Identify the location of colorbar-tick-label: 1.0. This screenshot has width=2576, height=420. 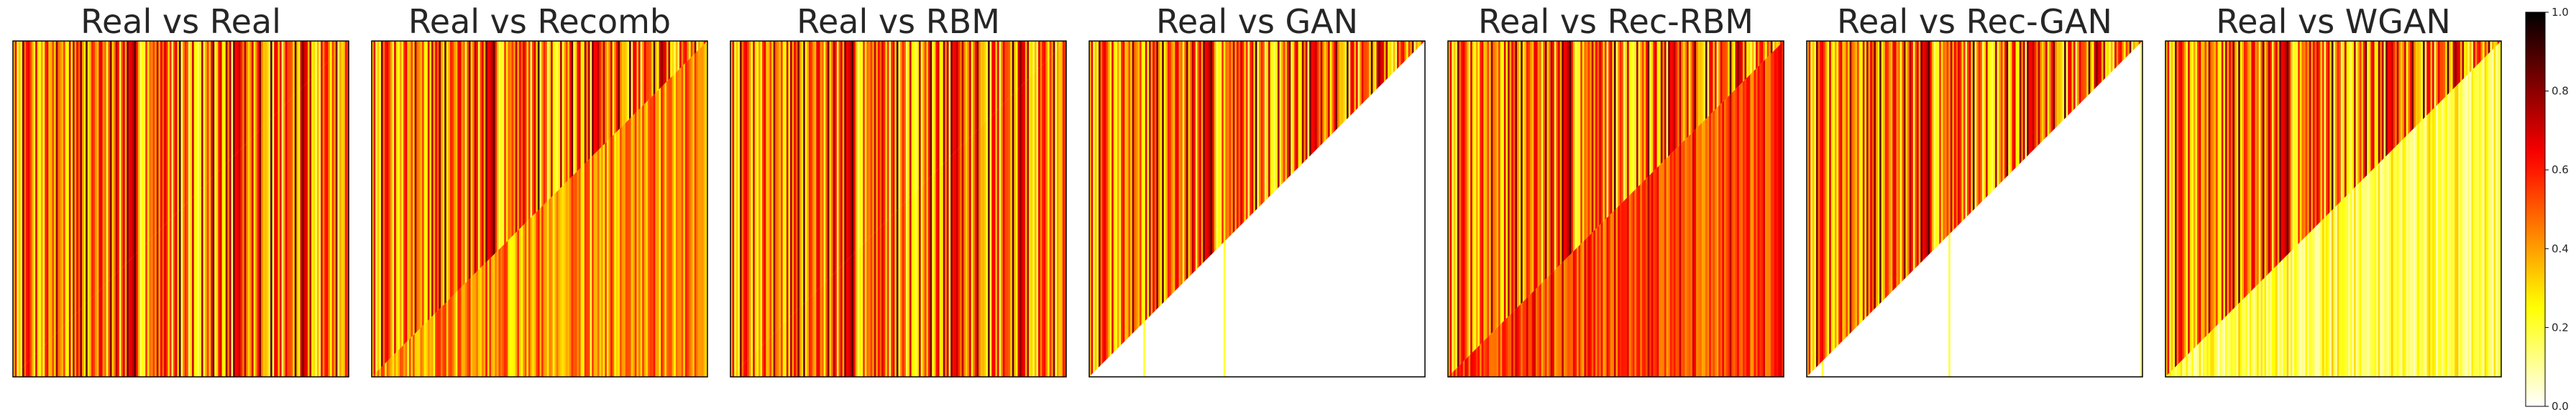
(2560, 12).